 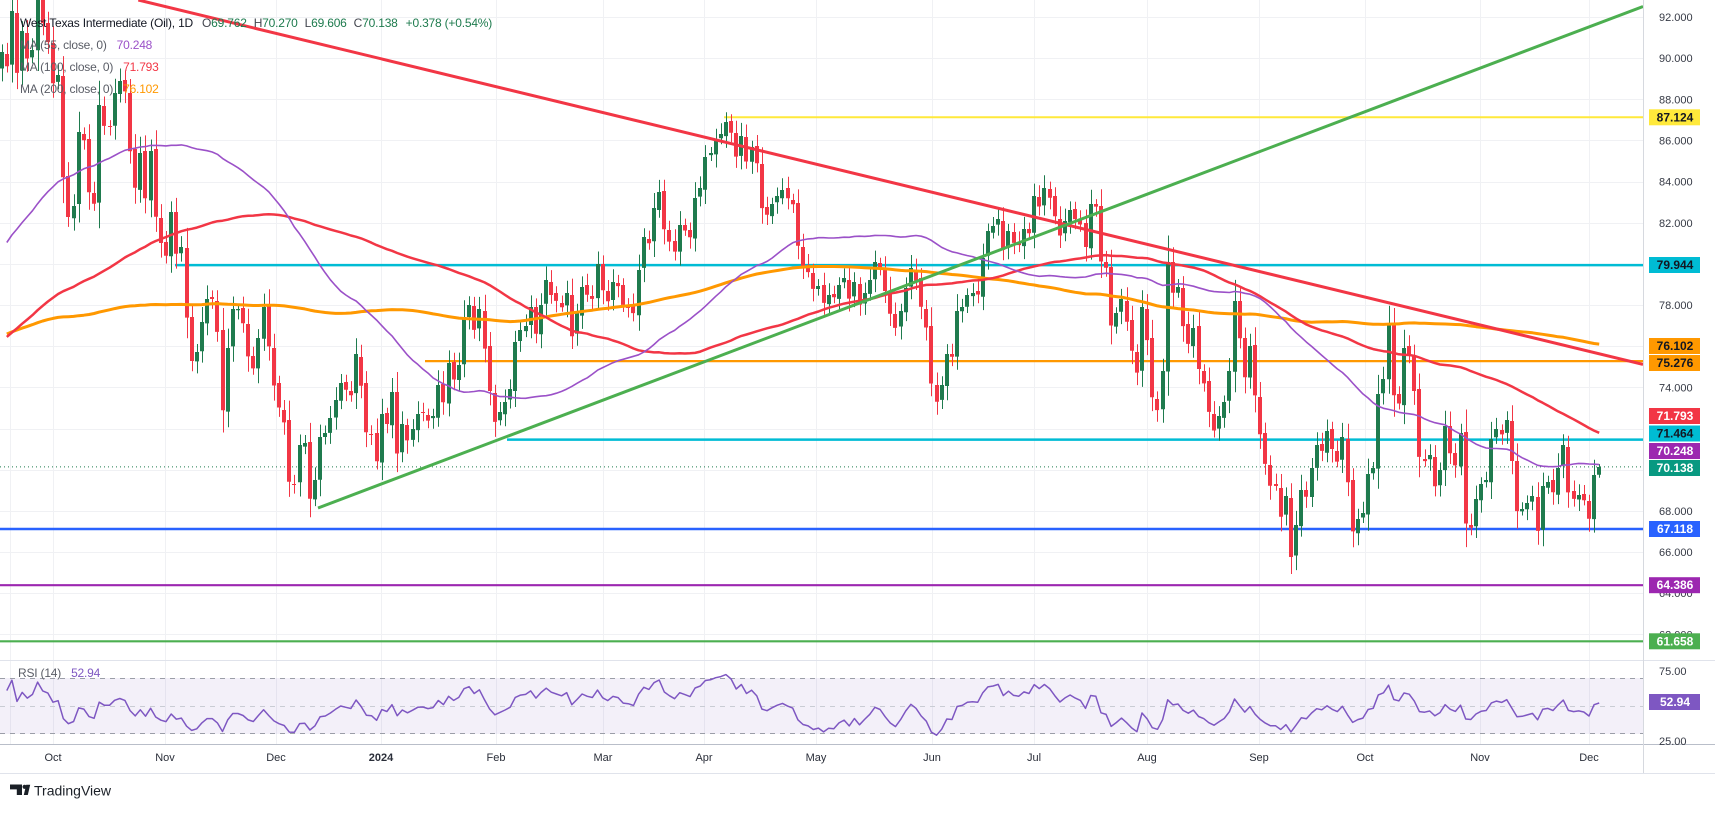 What do you see at coordinates (1676, 183) in the screenshot?
I see `svg-text: 84.000` at bounding box center [1676, 183].